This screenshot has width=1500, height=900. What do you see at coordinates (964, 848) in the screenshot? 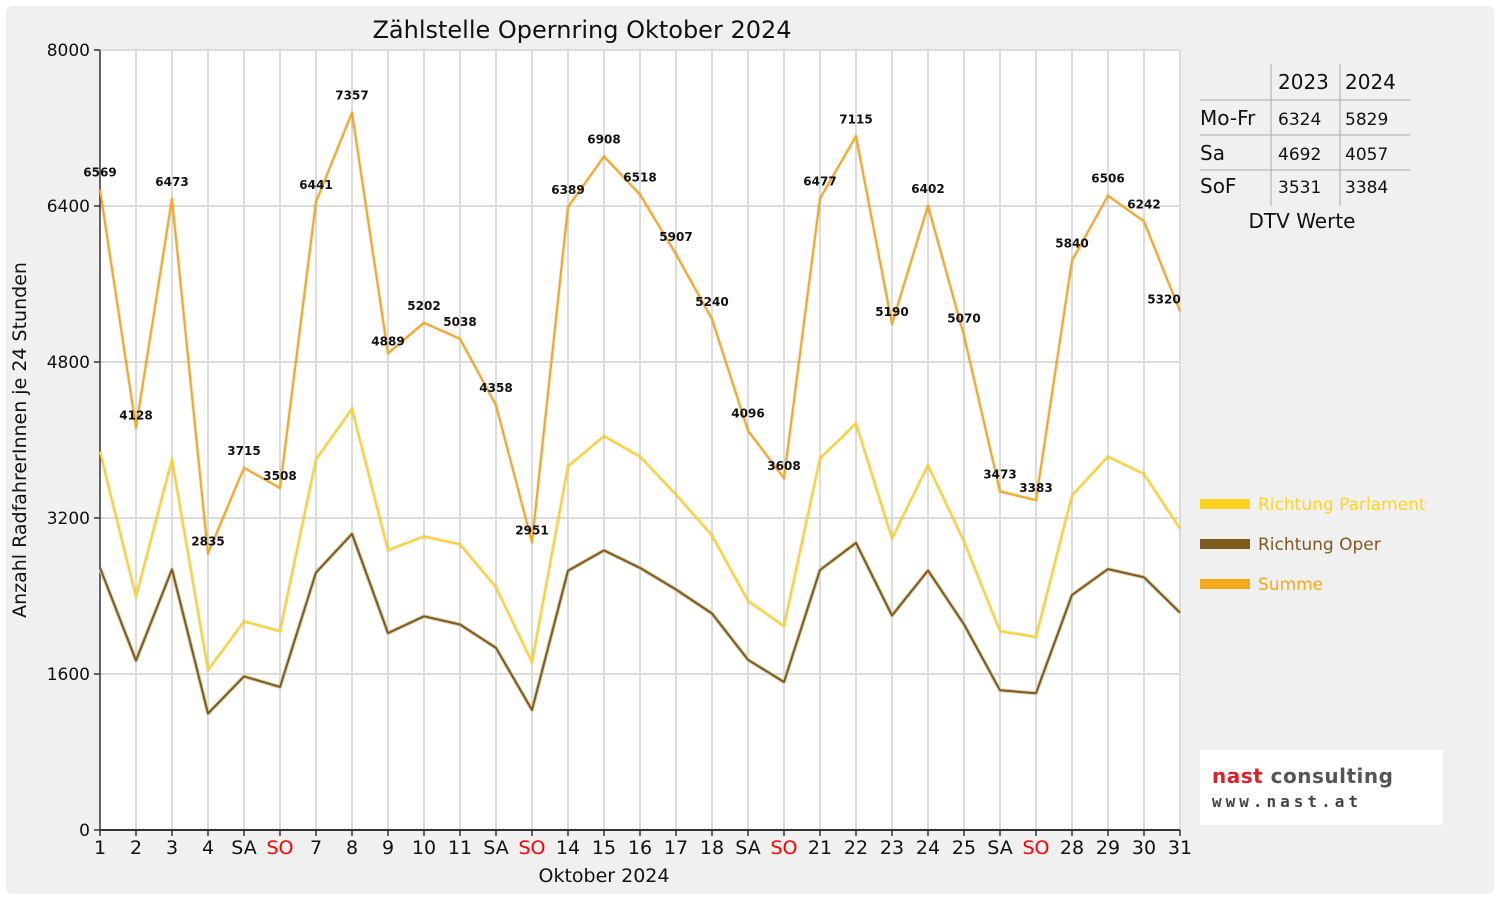
I see `x-tick-label: 25` at bounding box center [964, 848].